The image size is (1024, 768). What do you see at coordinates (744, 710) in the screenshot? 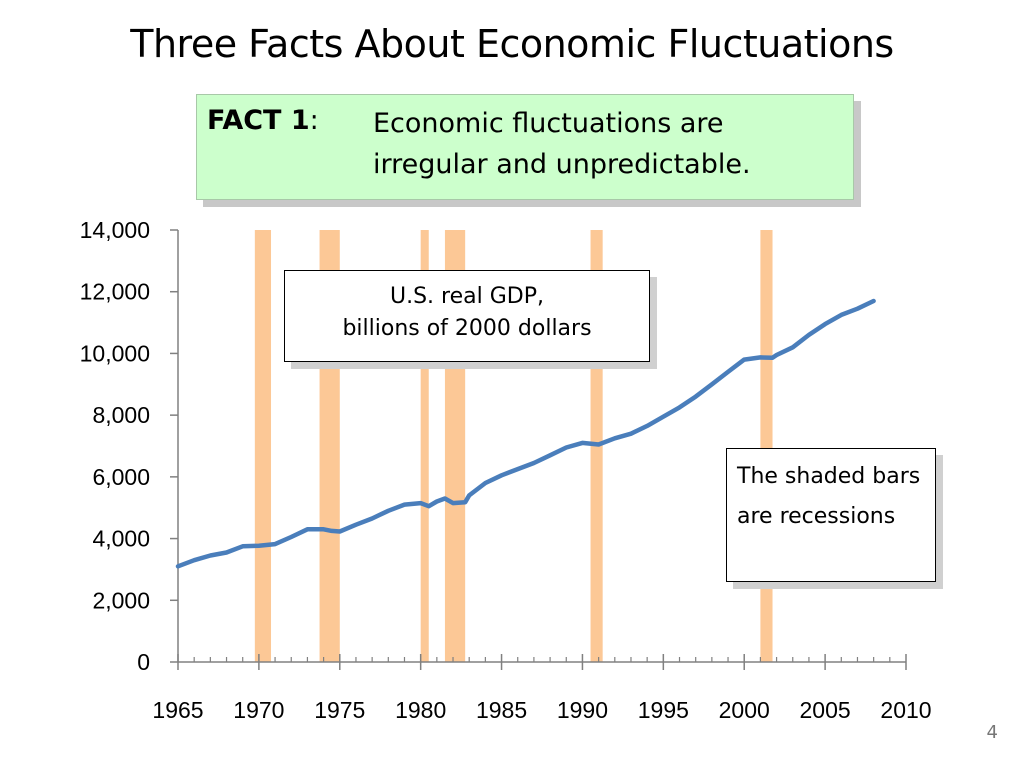
I see `x-tick-label-7: 2000` at bounding box center [744, 710].